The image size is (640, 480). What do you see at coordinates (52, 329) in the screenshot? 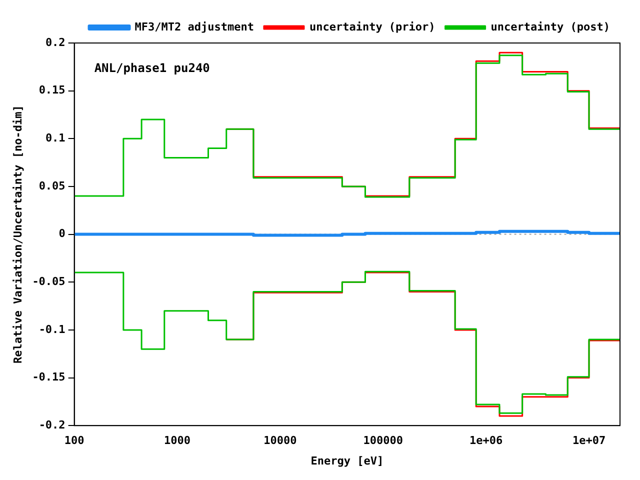
I see `y-tick-label: -0.1` at bounding box center [52, 329].